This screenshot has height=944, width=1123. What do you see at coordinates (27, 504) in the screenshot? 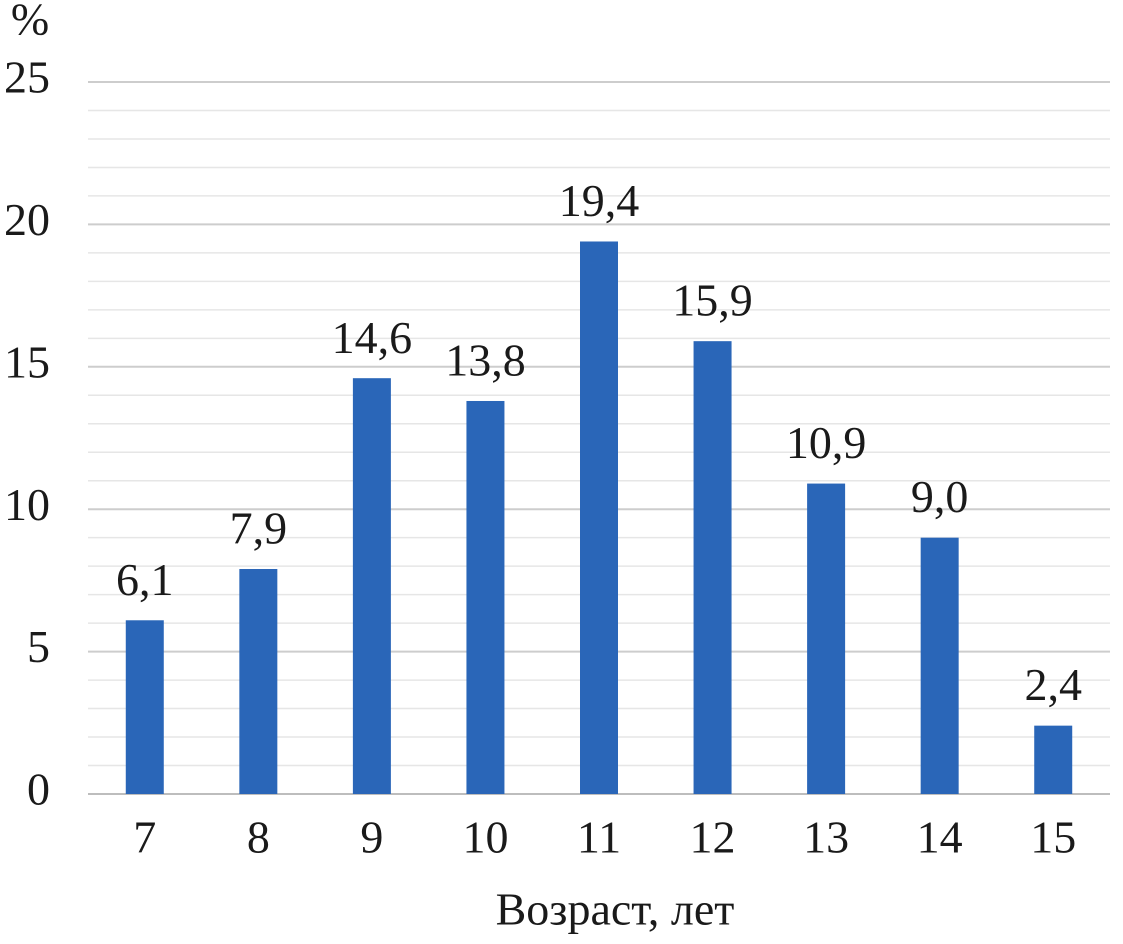
I see `y-tick-label: 10` at bounding box center [27, 504].